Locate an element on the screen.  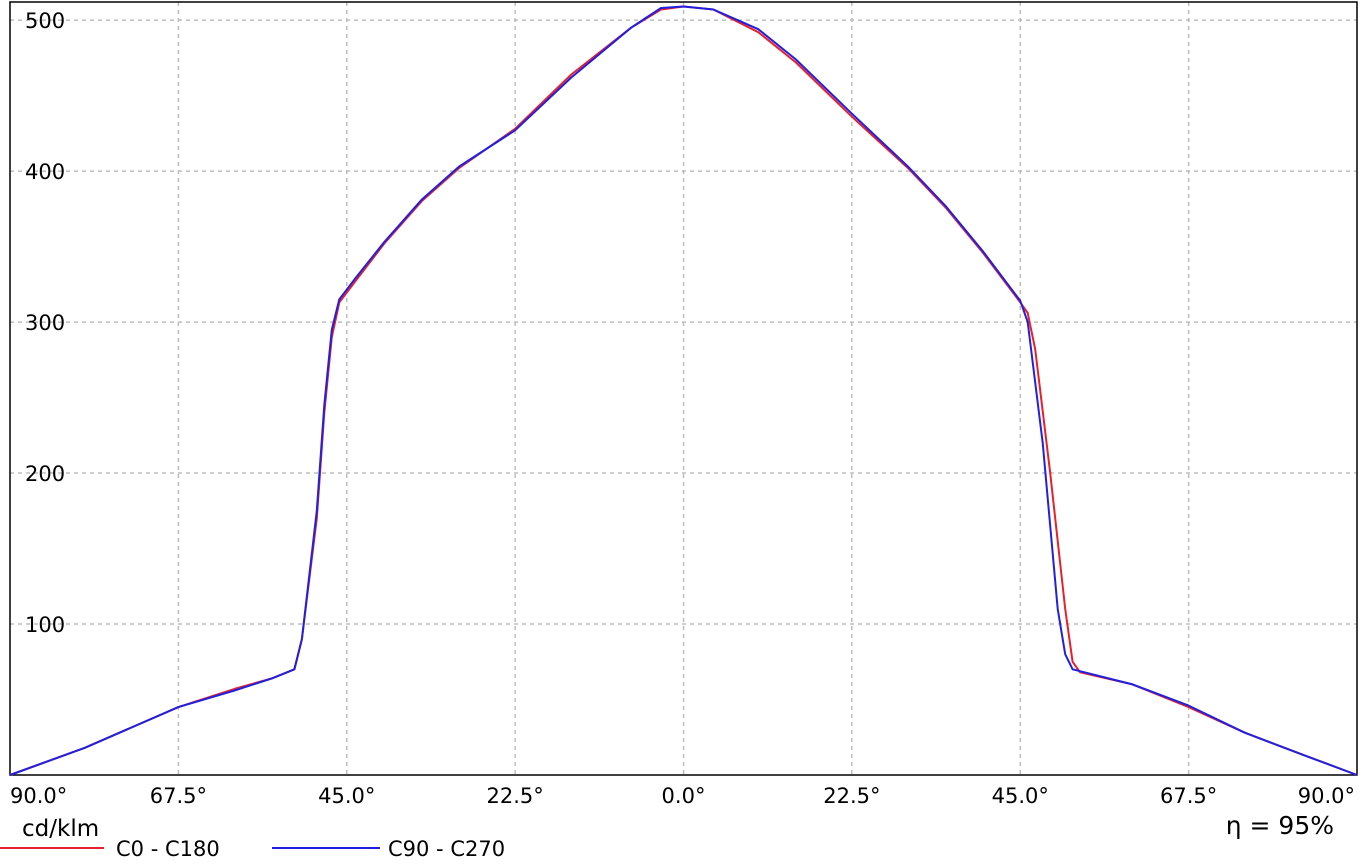
legend-label-c90-c270: C90 - C270 is located at coordinates (446, 849).